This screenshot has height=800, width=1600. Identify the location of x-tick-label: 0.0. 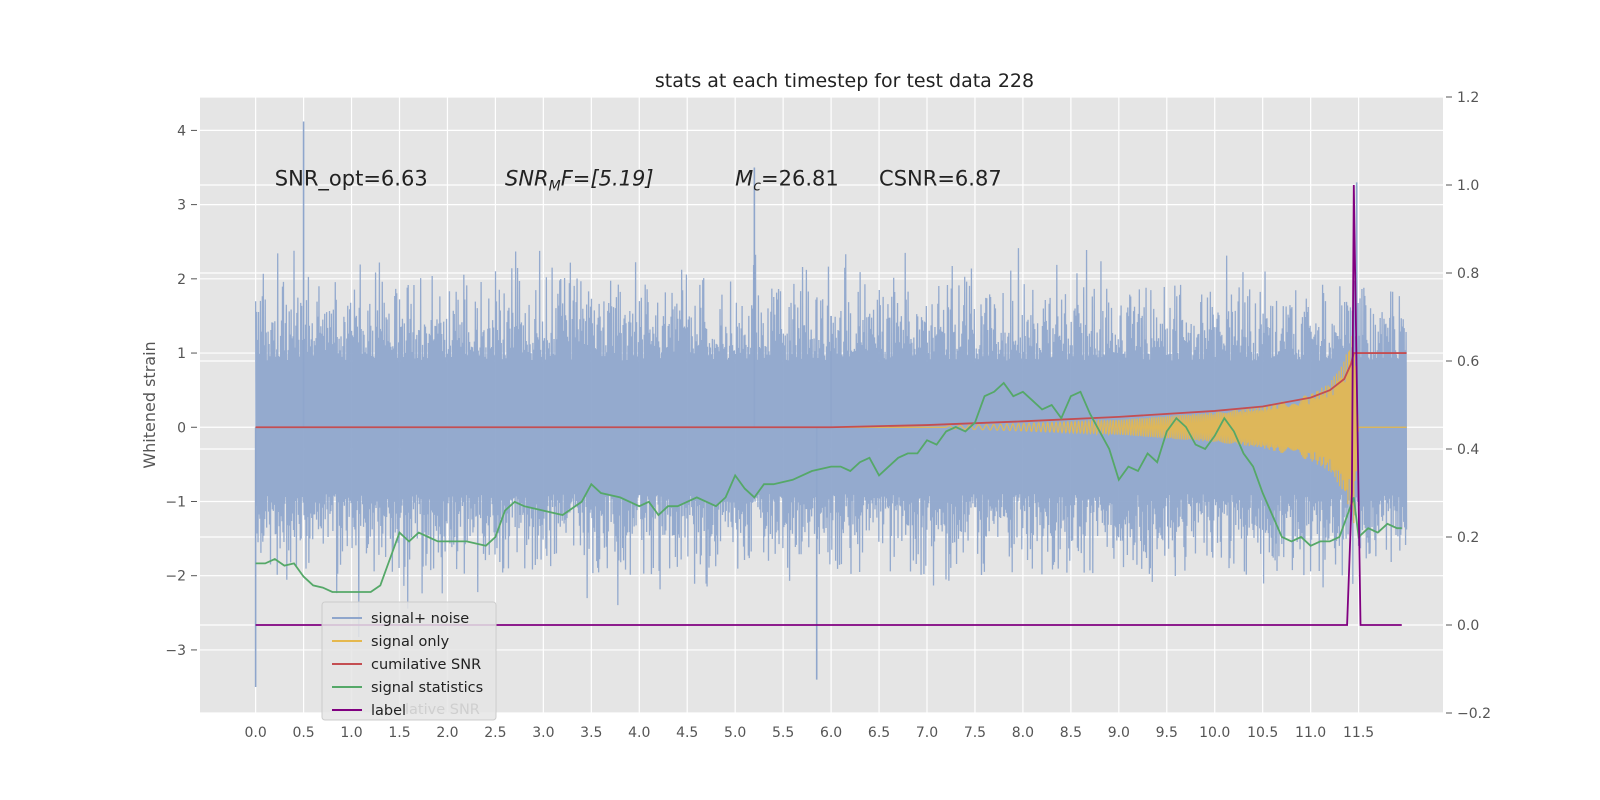
(255, 733).